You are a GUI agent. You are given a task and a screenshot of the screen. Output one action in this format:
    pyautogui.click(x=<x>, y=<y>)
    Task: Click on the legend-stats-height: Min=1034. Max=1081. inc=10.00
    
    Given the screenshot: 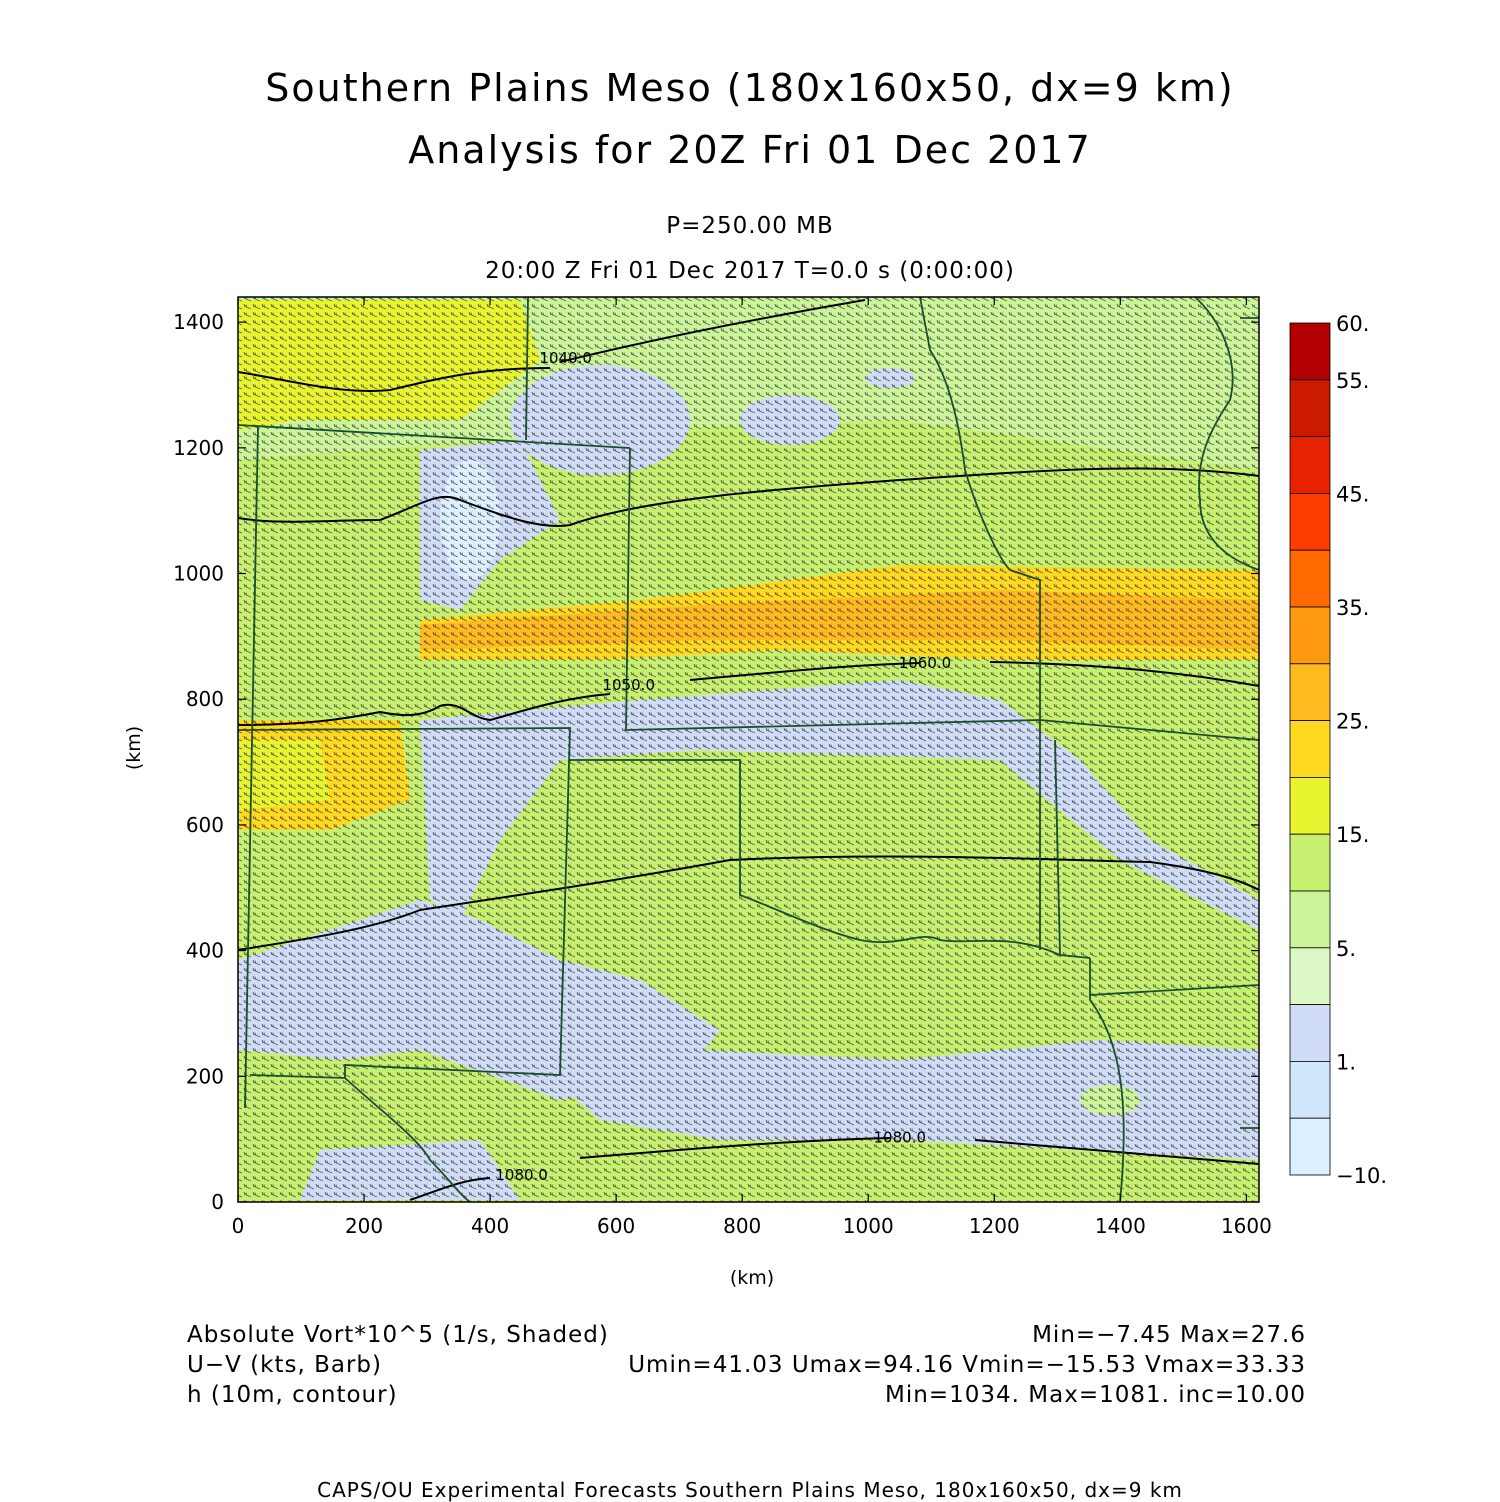 What is the action you would take?
    pyautogui.click(x=1095, y=1395)
    